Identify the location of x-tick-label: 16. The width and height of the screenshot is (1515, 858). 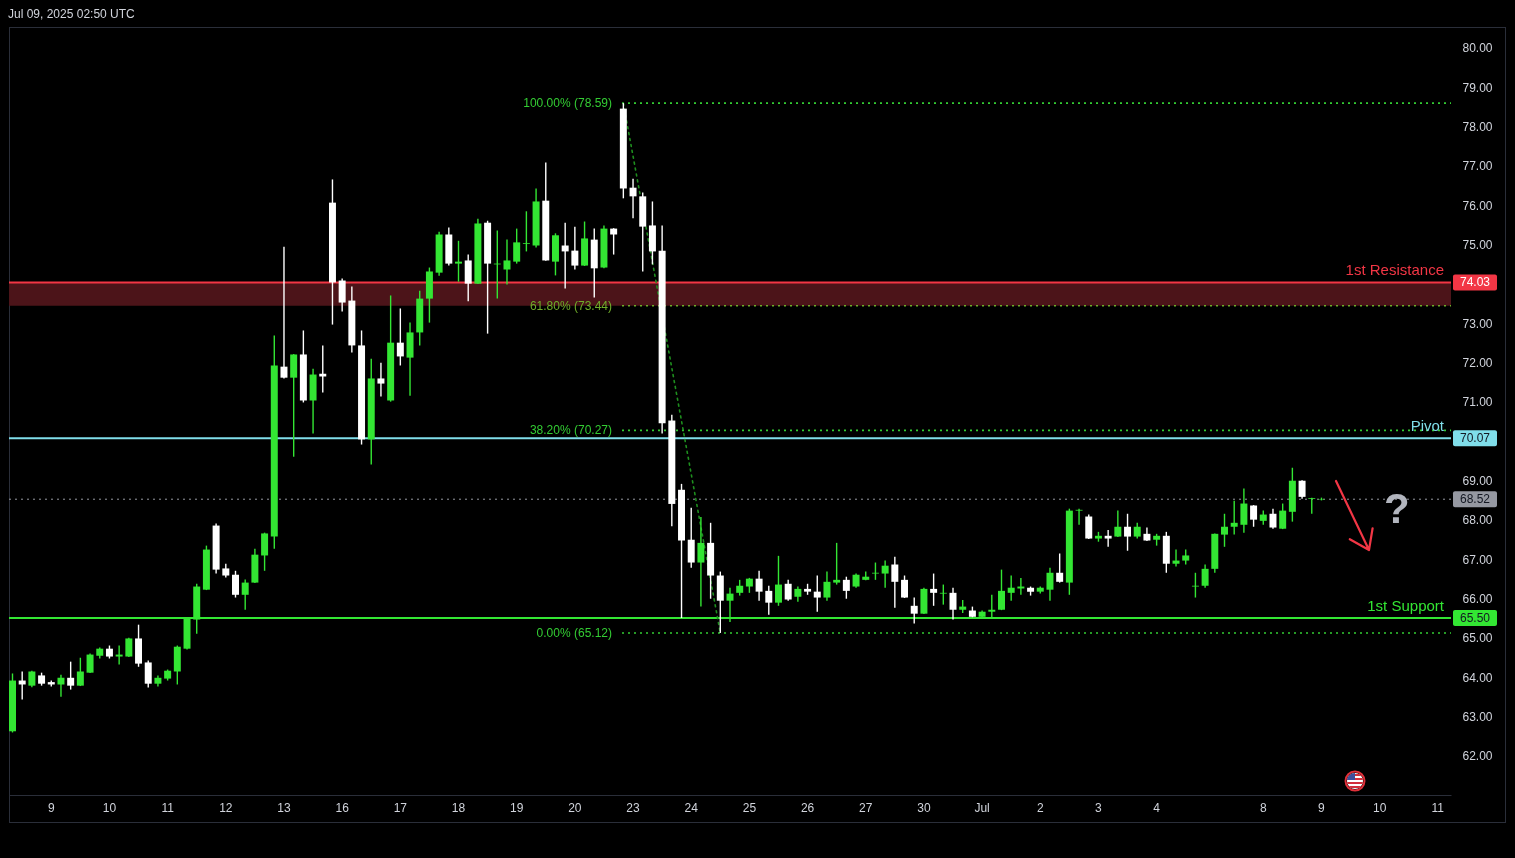
(342, 807).